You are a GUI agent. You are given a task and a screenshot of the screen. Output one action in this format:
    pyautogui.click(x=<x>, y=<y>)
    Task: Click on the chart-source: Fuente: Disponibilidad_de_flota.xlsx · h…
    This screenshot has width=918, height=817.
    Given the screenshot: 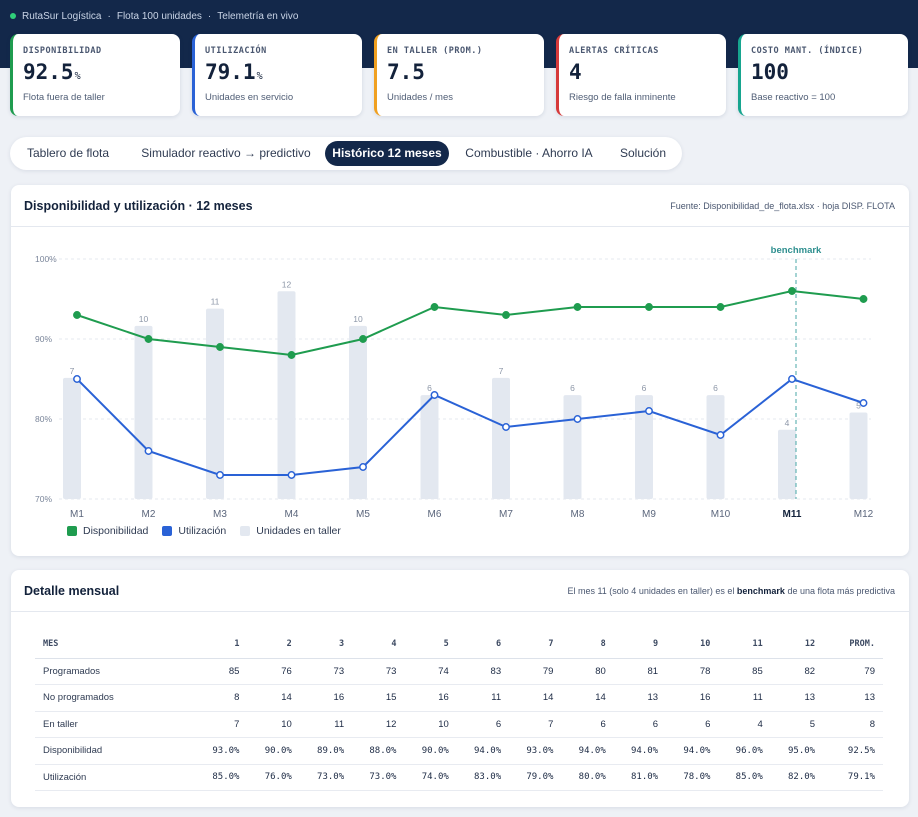 What is the action you would take?
    pyautogui.click(x=782, y=206)
    